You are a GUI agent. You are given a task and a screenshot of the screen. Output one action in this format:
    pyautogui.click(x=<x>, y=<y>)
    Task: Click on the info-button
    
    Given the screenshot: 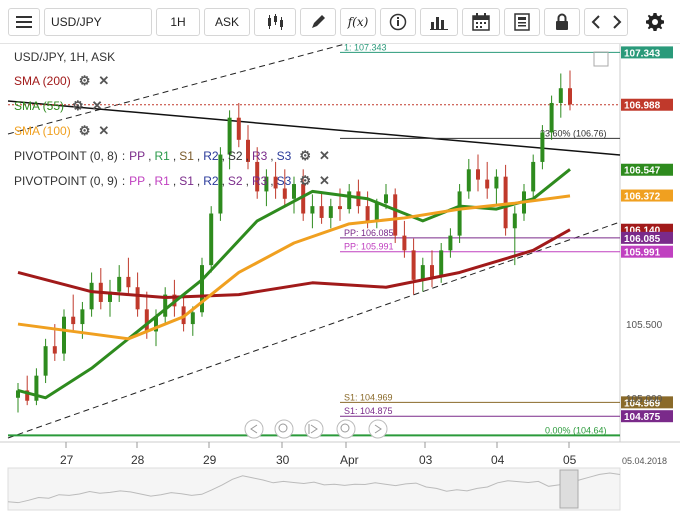 What is the action you would take?
    pyautogui.click(x=398, y=22)
    